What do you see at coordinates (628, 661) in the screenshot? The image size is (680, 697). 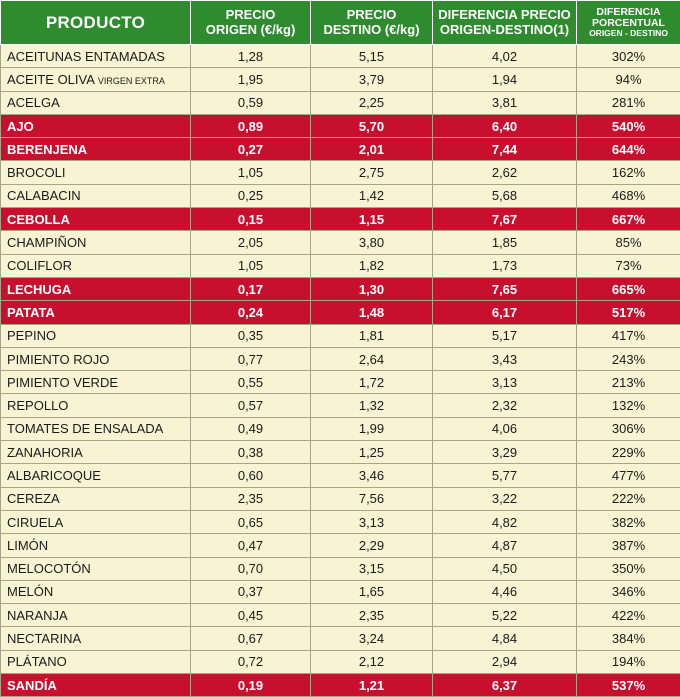 I see `cell-porcentaje: 194%` at bounding box center [628, 661].